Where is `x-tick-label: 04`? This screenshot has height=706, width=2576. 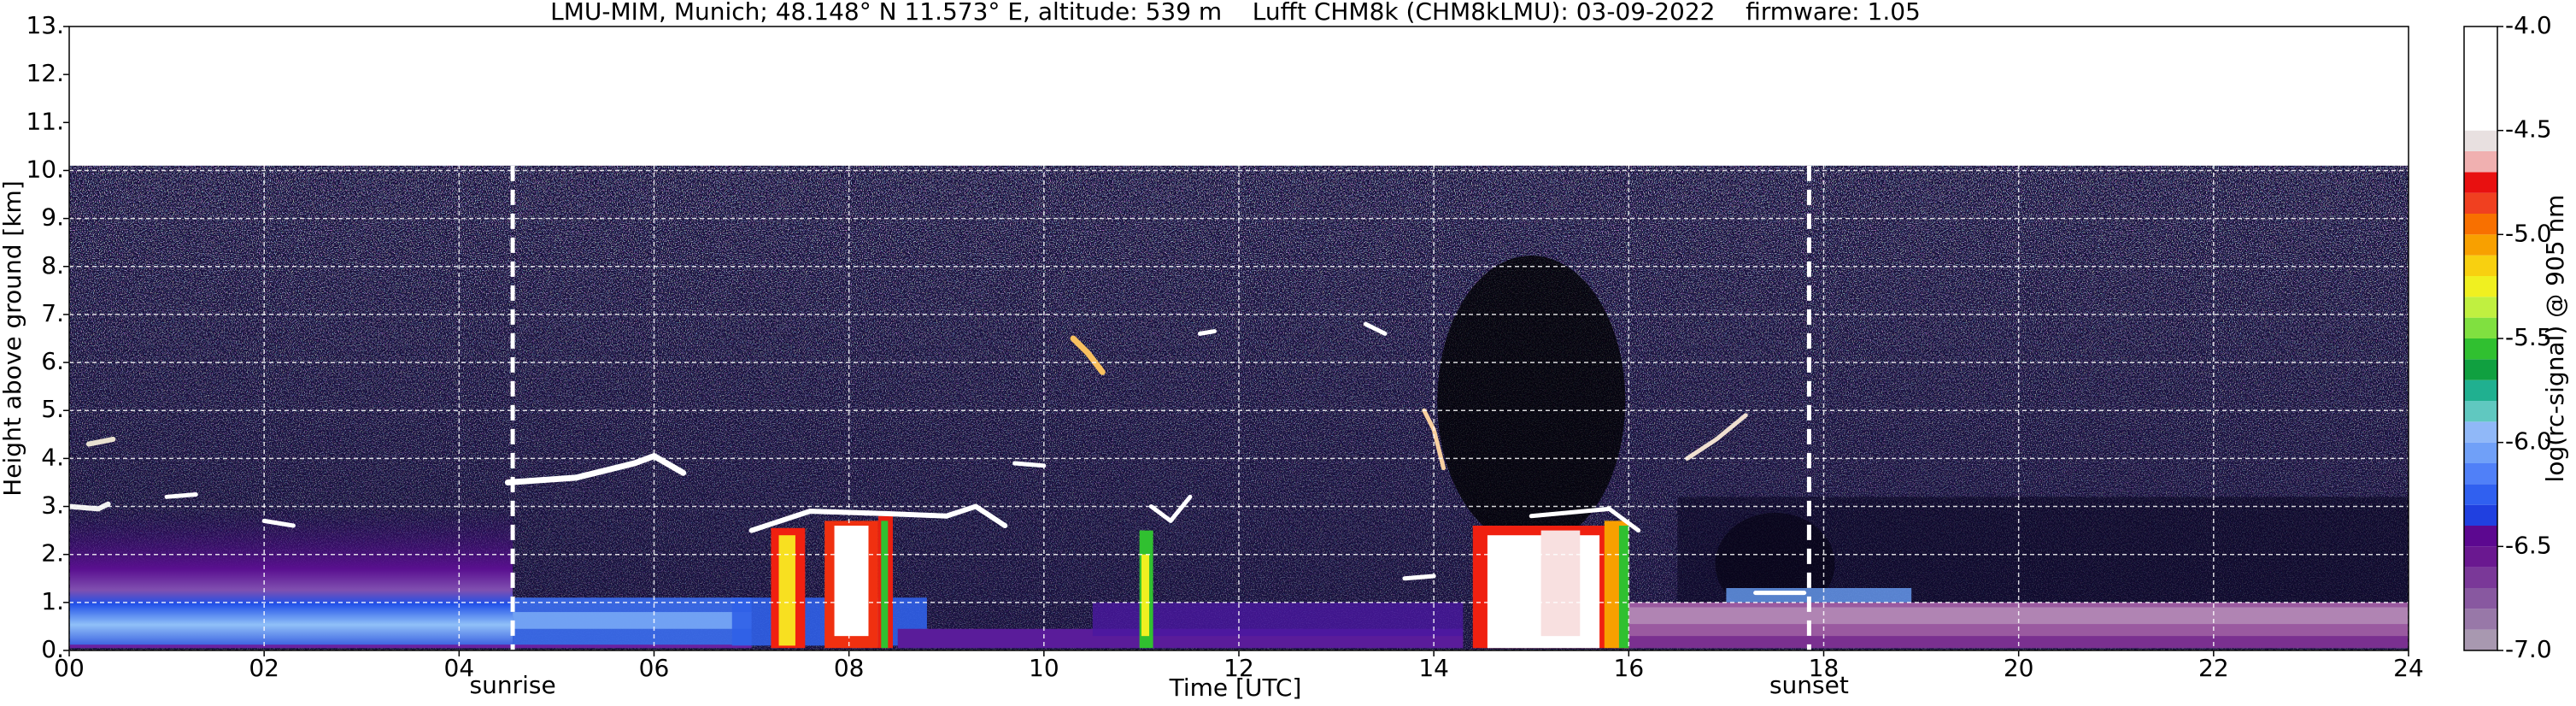 x-tick-label: 04 is located at coordinates (459, 668).